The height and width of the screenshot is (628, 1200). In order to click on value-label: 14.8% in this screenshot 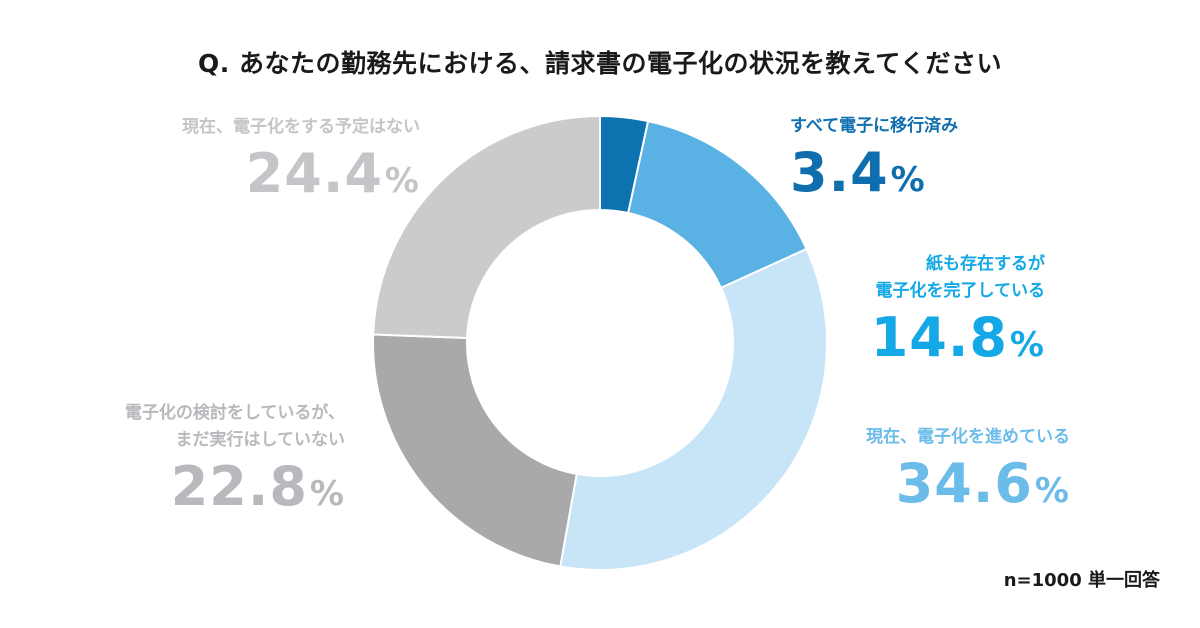, I will do `click(882, 338)`.